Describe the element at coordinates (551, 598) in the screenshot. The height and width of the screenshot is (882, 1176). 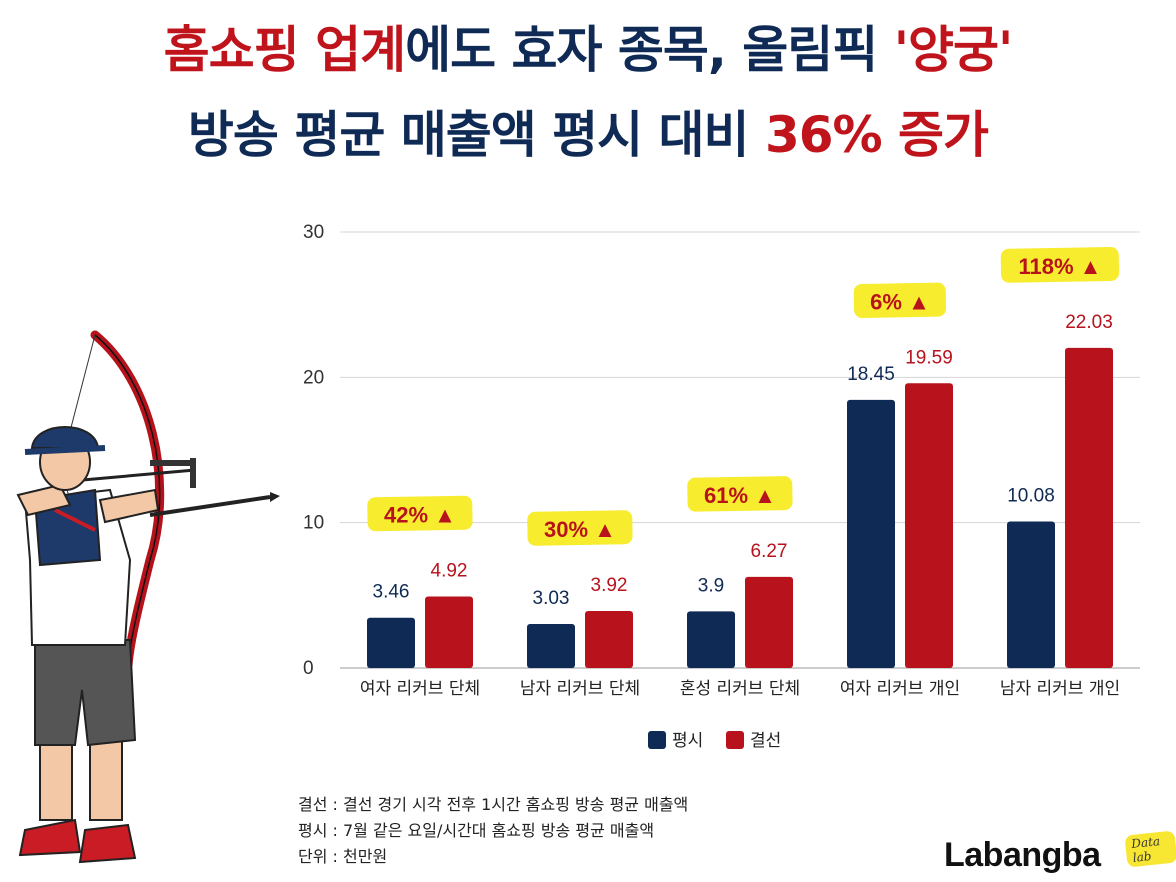
I see `data-label-normal: 3.03` at that location.